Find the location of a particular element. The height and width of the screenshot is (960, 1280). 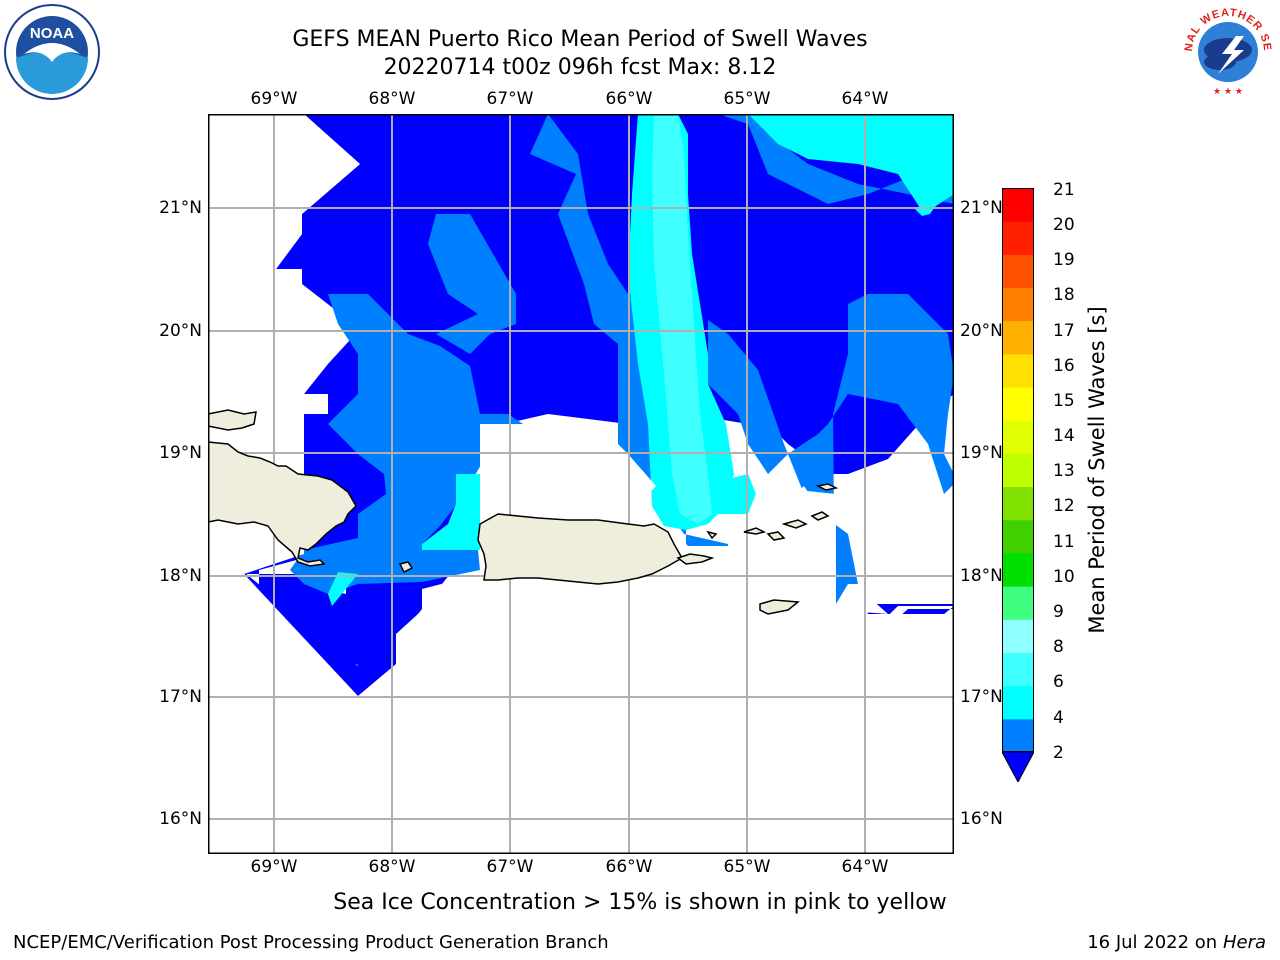

colorbar-tick: 11 is located at coordinates (1064, 542).